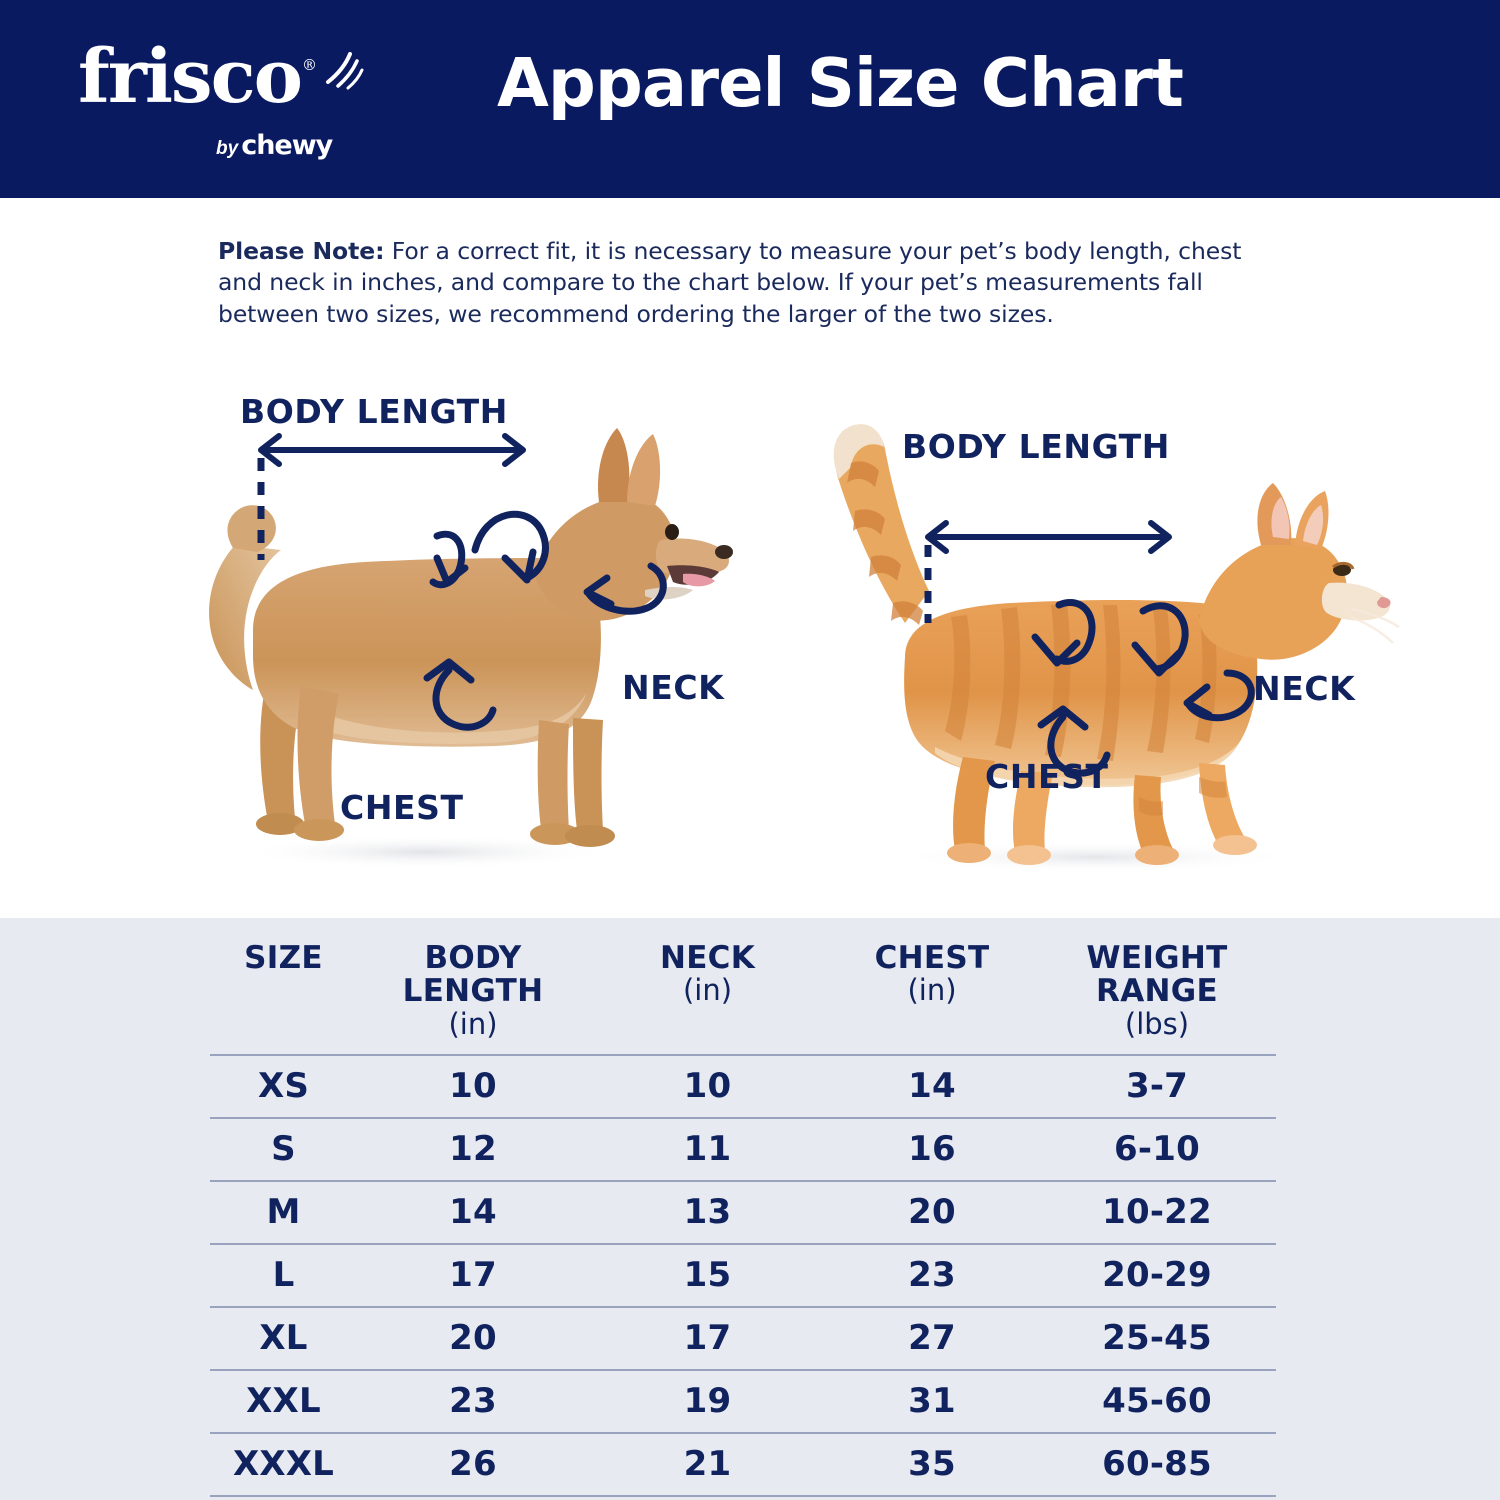 This screenshot has height=1500, width=1500. I want to click on page-title: Apparel Size Chart, so click(840, 83).